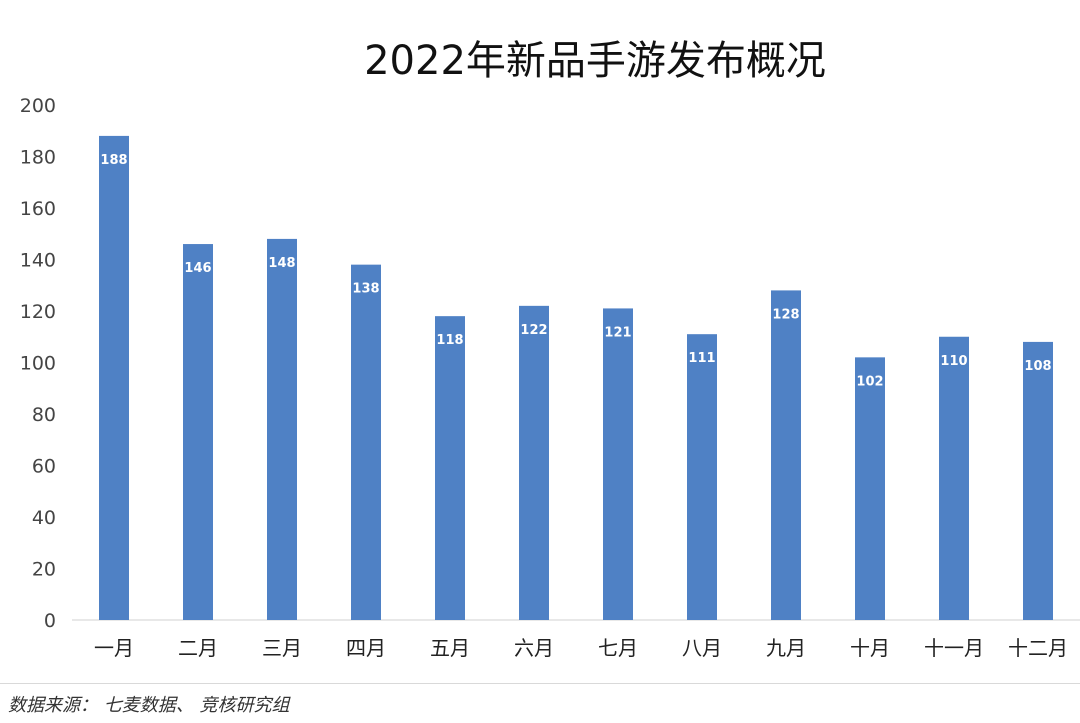 This screenshot has width=1080, height=723. What do you see at coordinates (870, 648) in the screenshot?
I see `x-tick-label: 十月` at bounding box center [870, 648].